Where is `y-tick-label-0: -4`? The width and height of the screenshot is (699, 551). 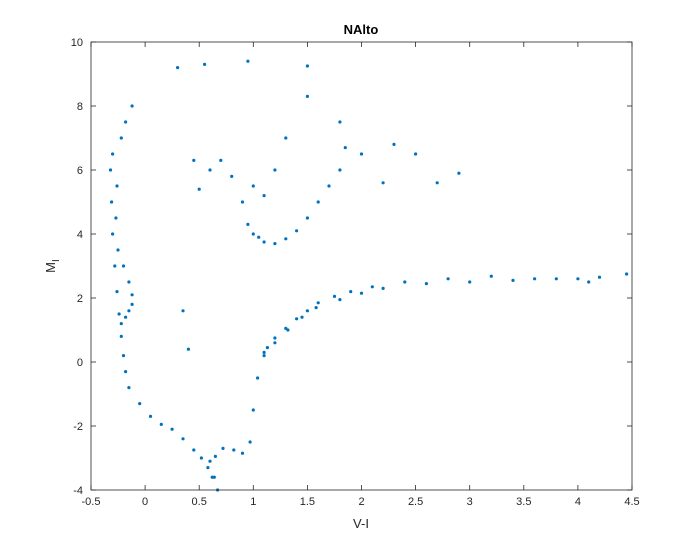
y-tick-label-0: -4 is located at coordinates (78, 491).